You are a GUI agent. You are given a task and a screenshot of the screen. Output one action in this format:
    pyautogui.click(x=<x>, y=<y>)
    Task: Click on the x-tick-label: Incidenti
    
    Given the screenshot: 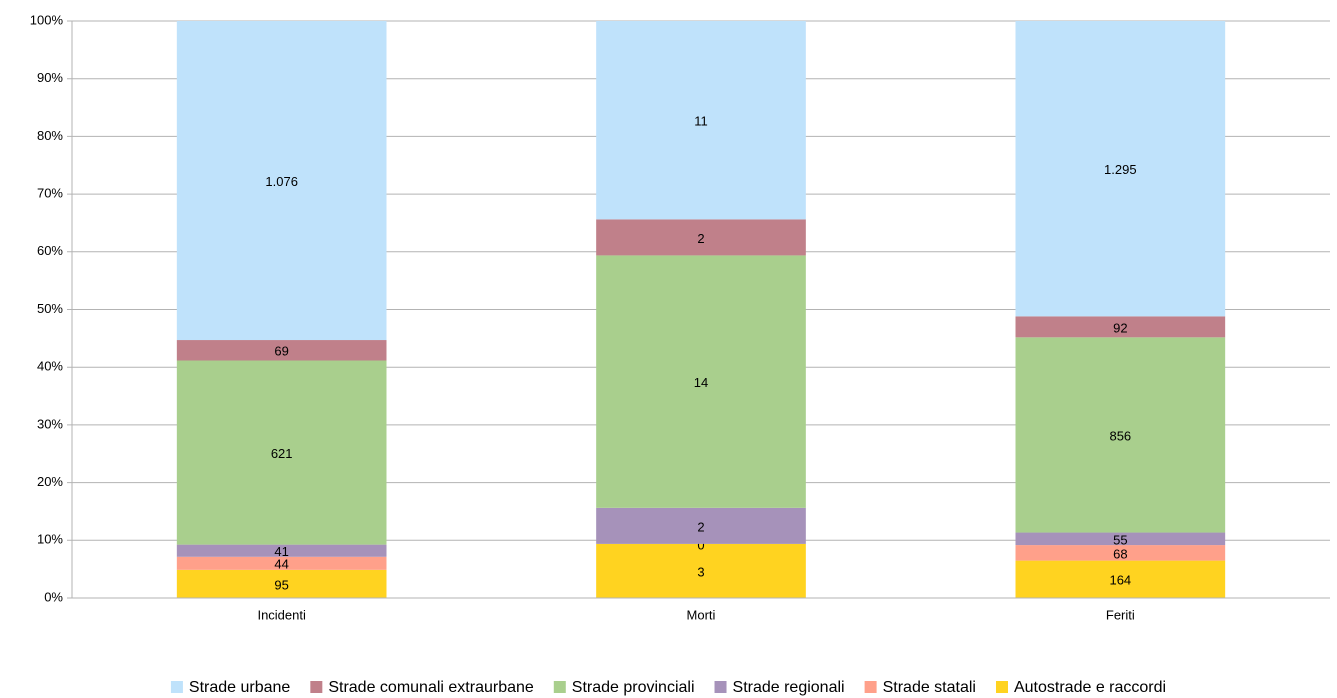 What is the action you would take?
    pyautogui.click(x=281, y=614)
    